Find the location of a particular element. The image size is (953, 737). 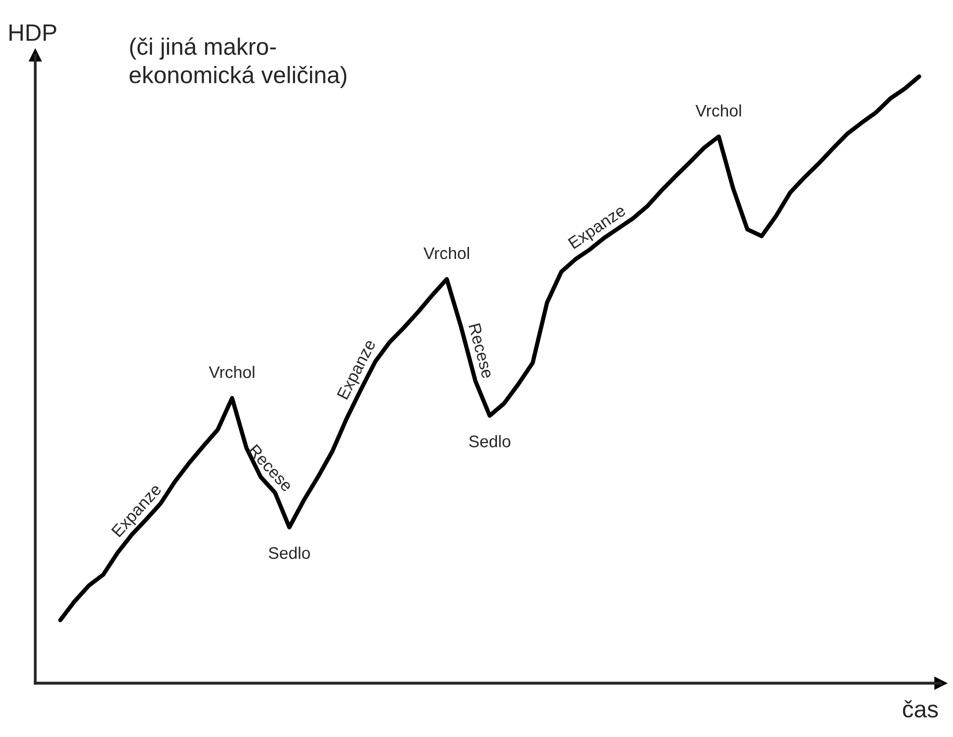

annotation: (či jiná makro- ekonomická veličina) is located at coordinates (238, 62).